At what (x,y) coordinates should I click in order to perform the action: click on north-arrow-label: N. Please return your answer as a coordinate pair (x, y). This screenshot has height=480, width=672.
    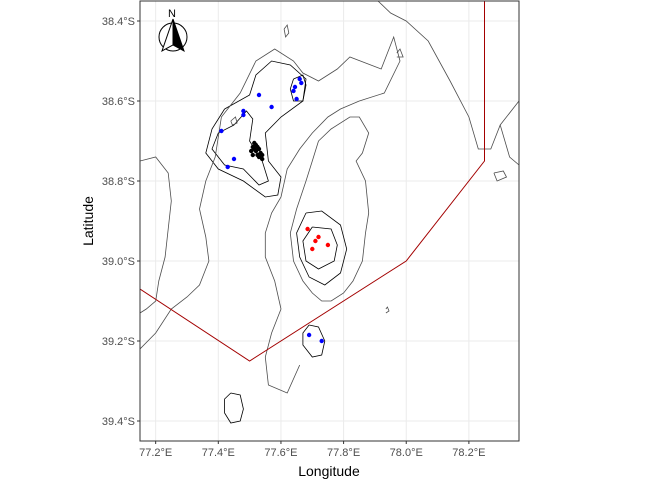
    Looking at the image, I should click on (172, 14).